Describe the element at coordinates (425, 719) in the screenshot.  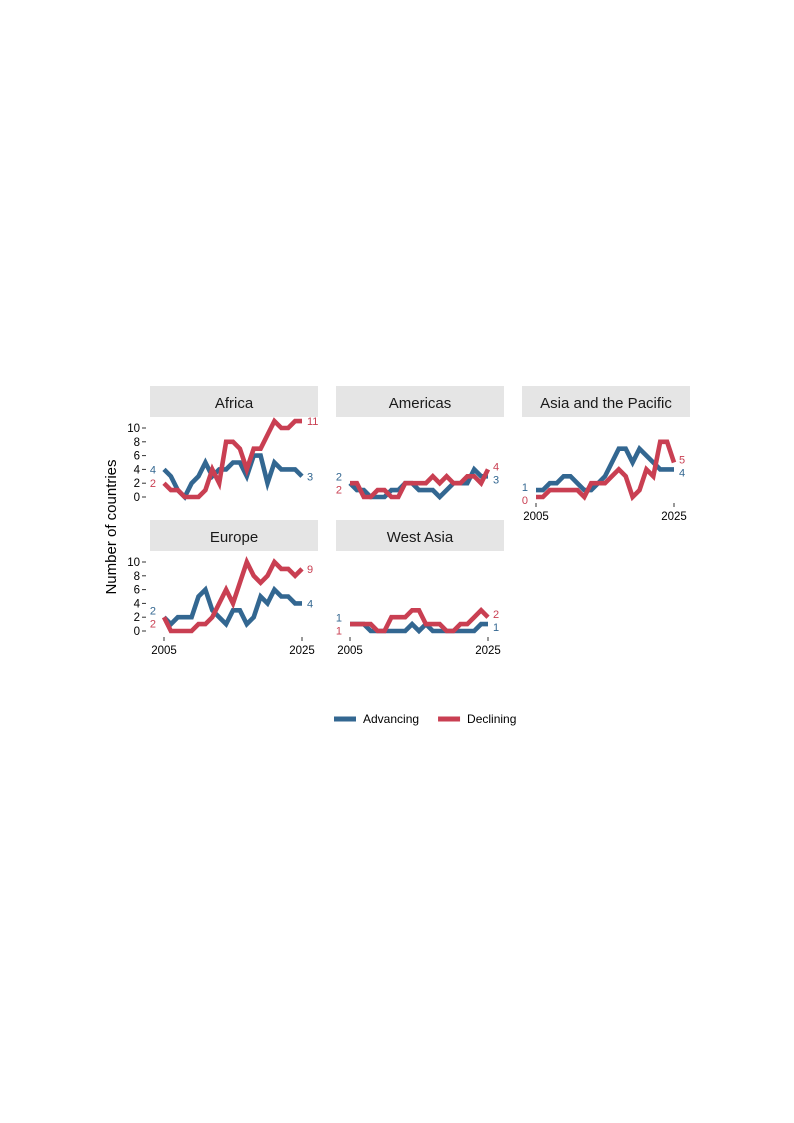
I see `legend: Advancing Declining` at that location.